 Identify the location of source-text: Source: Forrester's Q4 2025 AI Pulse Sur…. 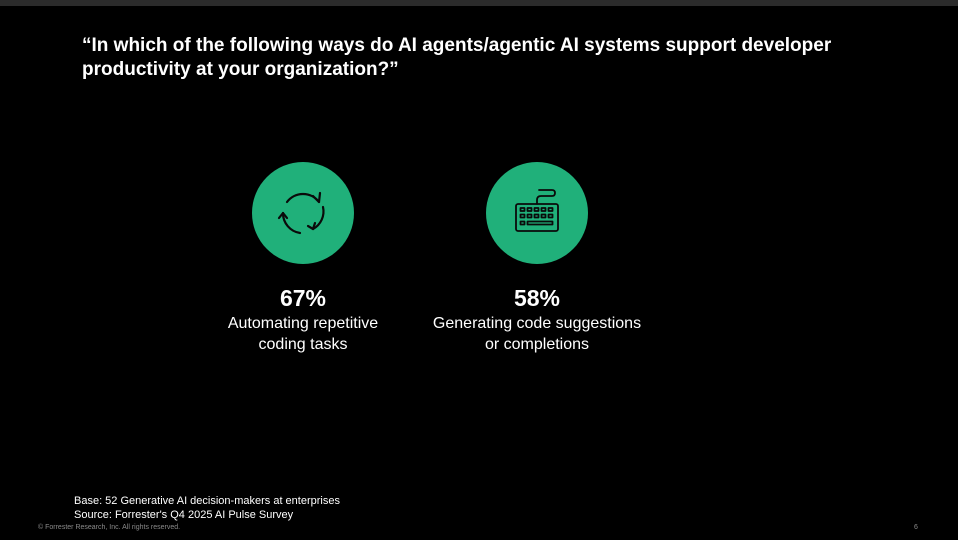
(184, 515).